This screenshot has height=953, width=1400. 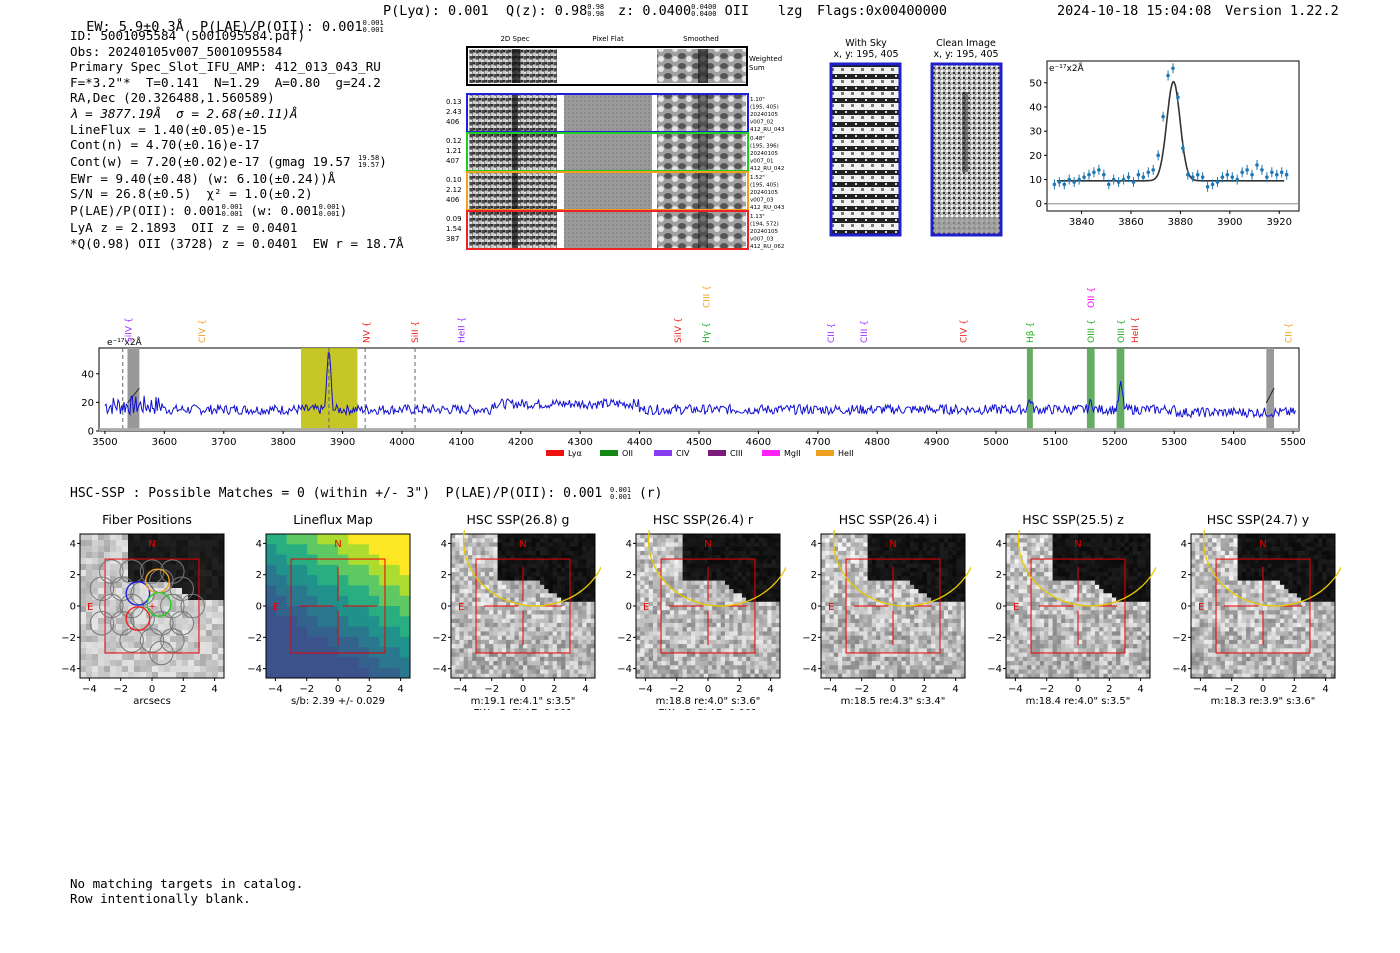 I want to click on cutout-right-label: 20240105, so click(x=764, y=193).